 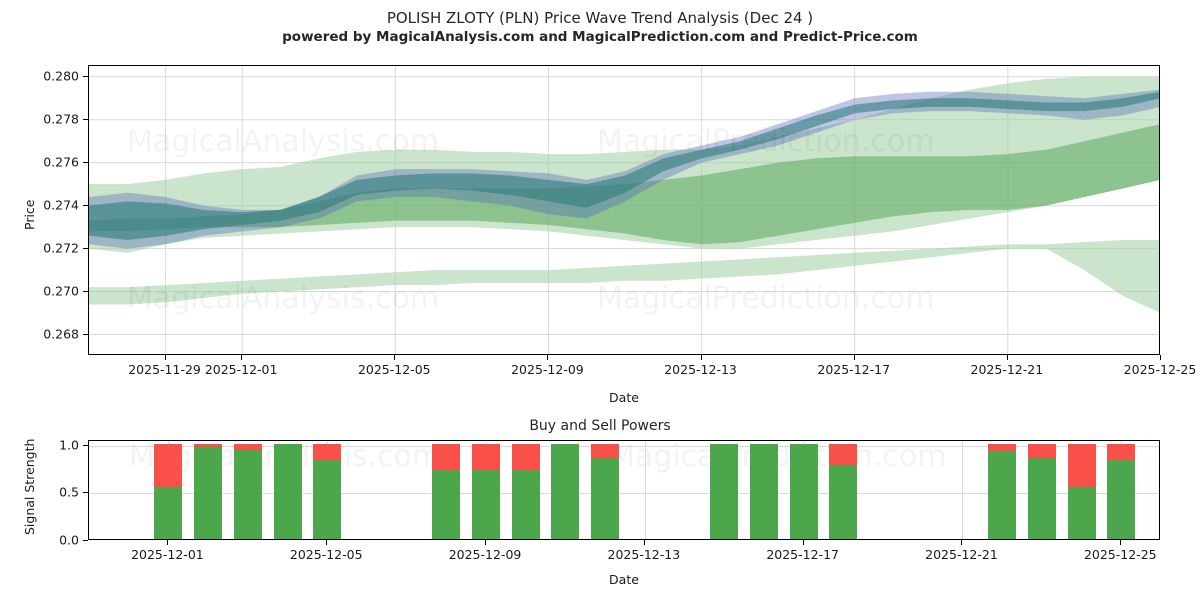 I want to click on price-y-tick-label: 0.276, so click(x=61, y=162).